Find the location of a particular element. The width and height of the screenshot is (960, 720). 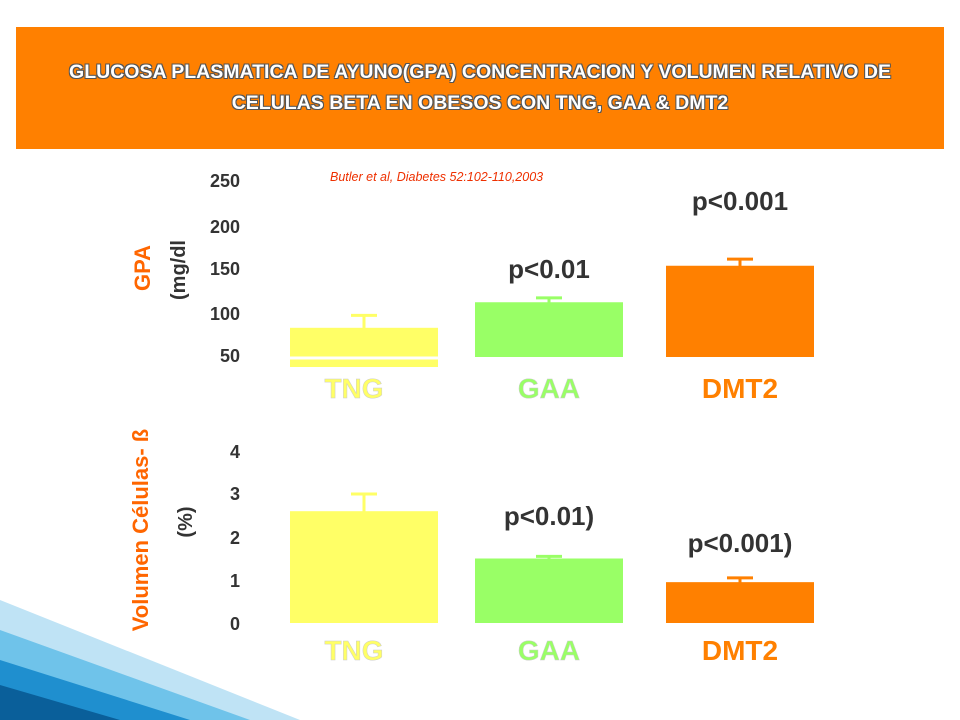

p-value-gaa: p<0.01 is located at coordinates (549, 269).